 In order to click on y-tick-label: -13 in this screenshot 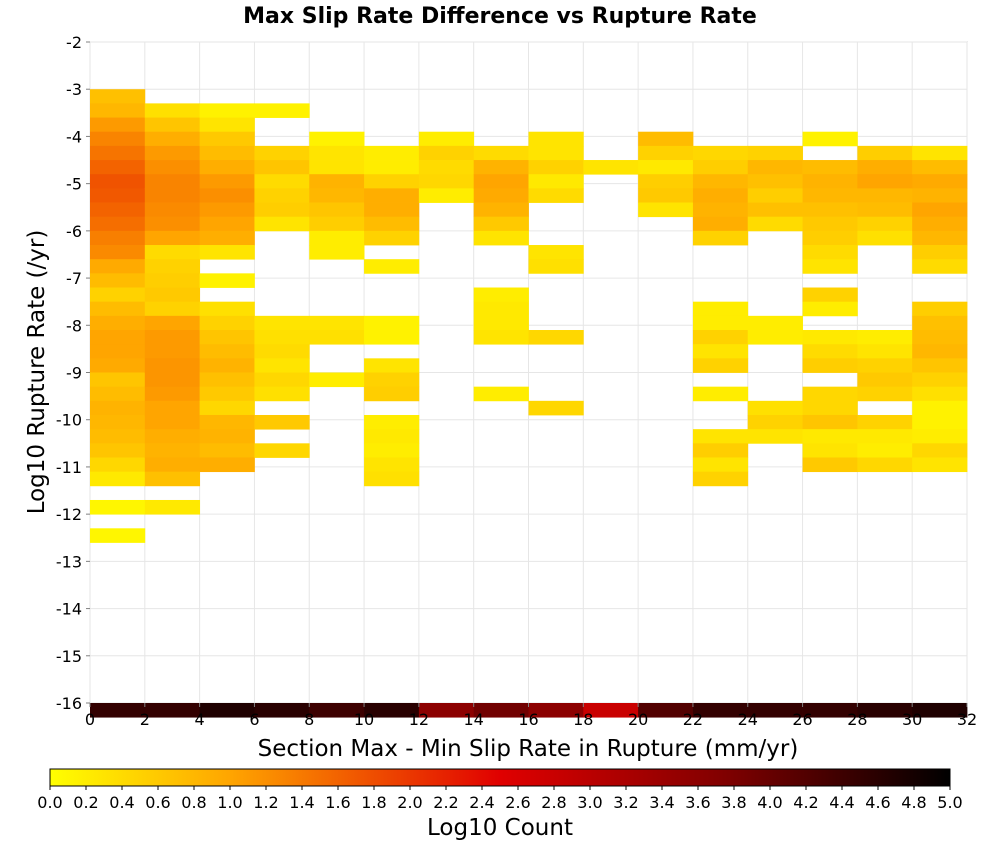, I will do `click(69, 561)`.